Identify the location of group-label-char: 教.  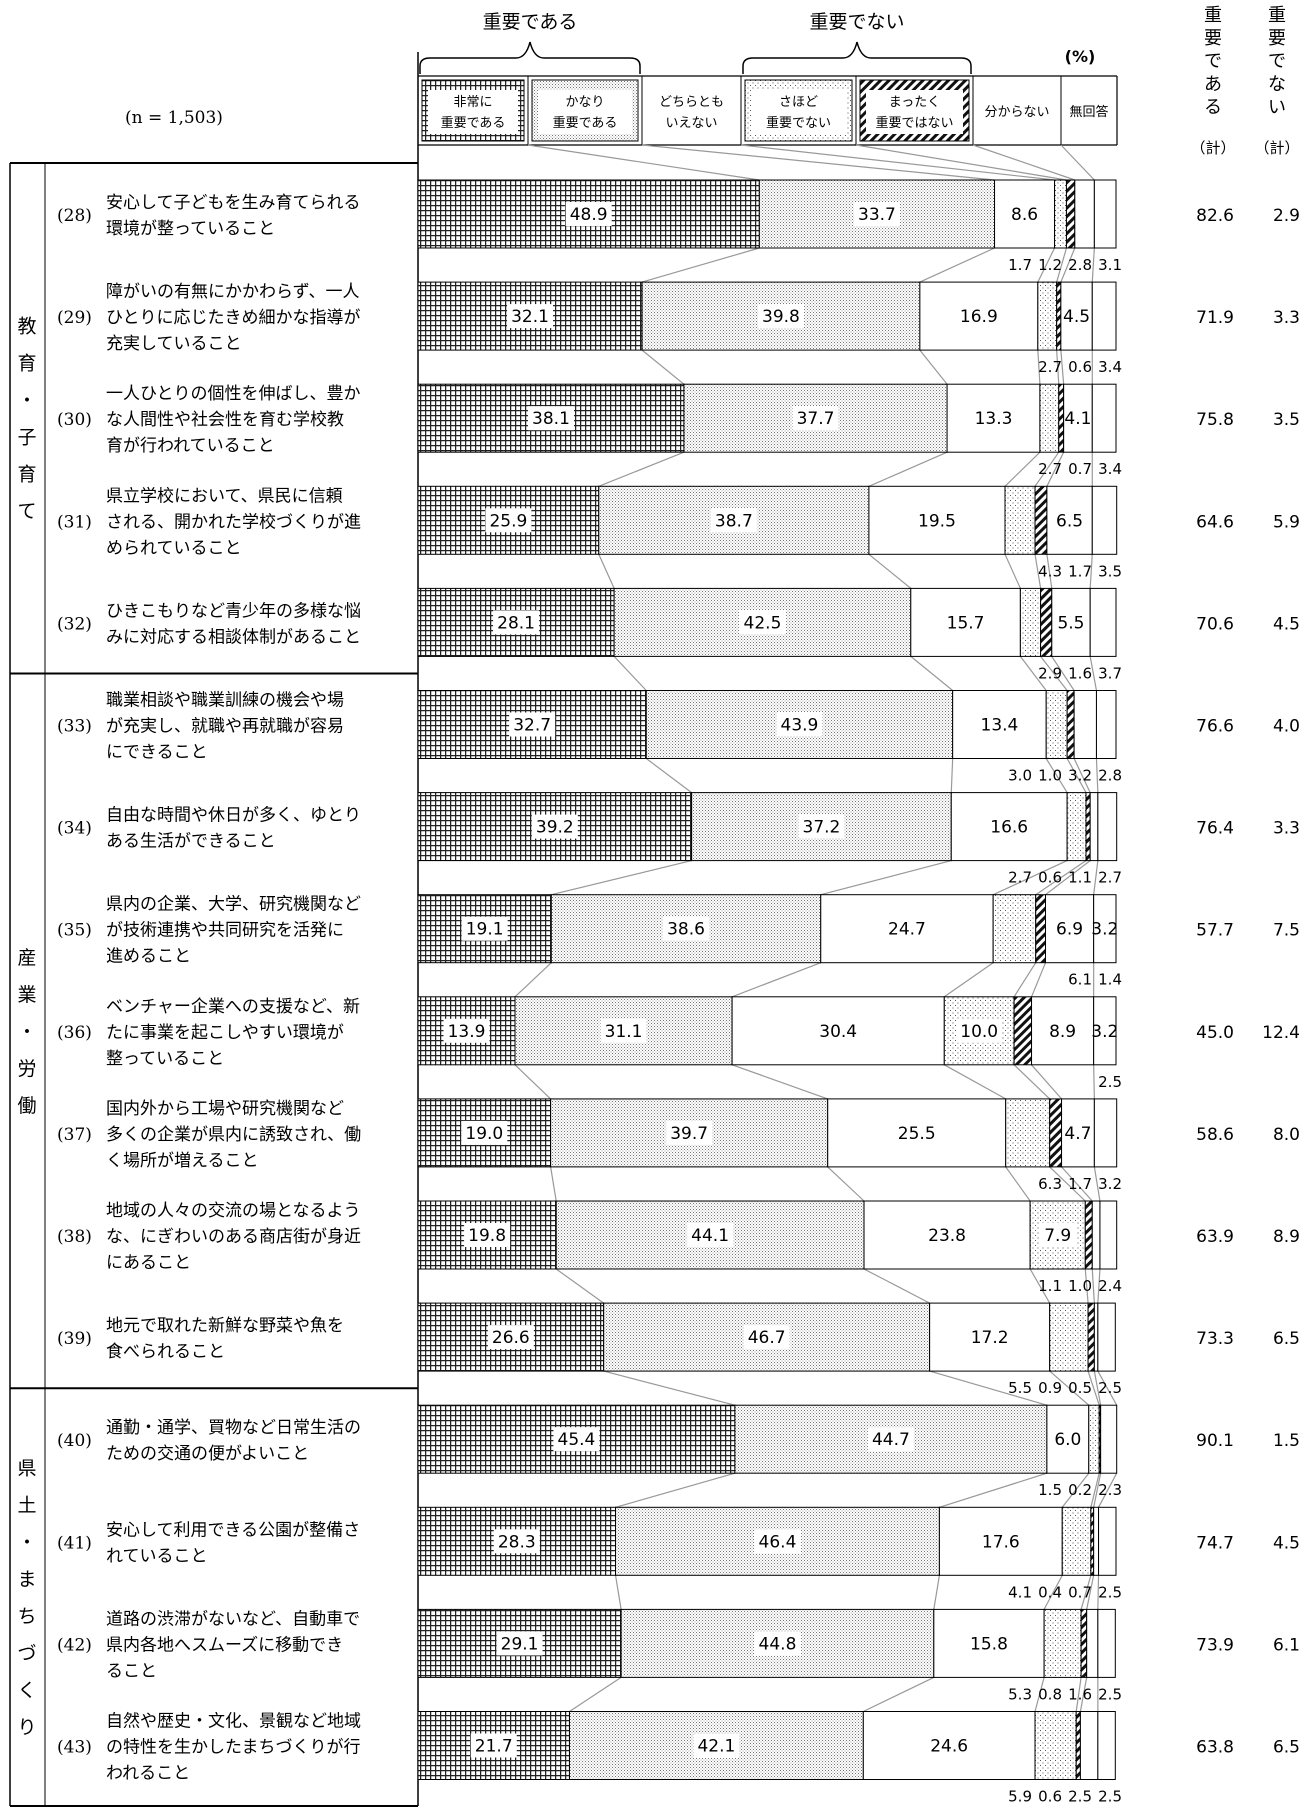
(26, 327).